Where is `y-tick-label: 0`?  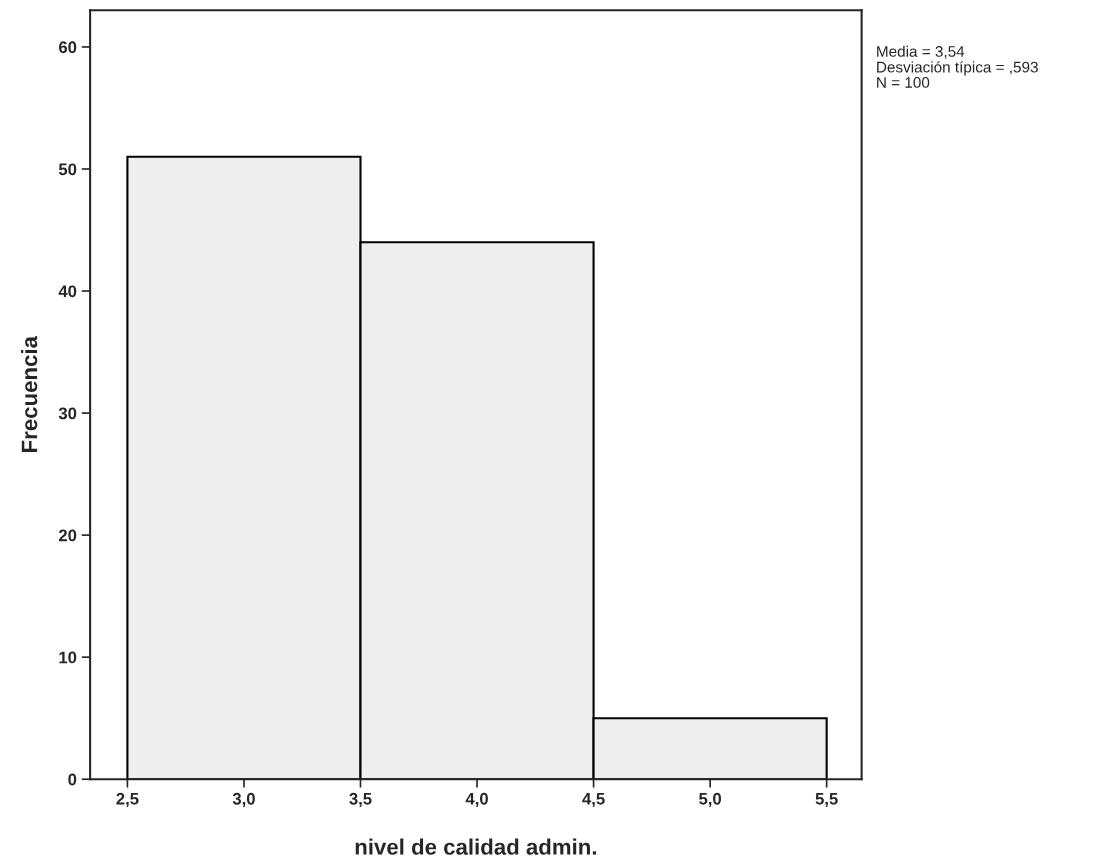
y-tick-label: 0 is located at coordinates (72, 779).